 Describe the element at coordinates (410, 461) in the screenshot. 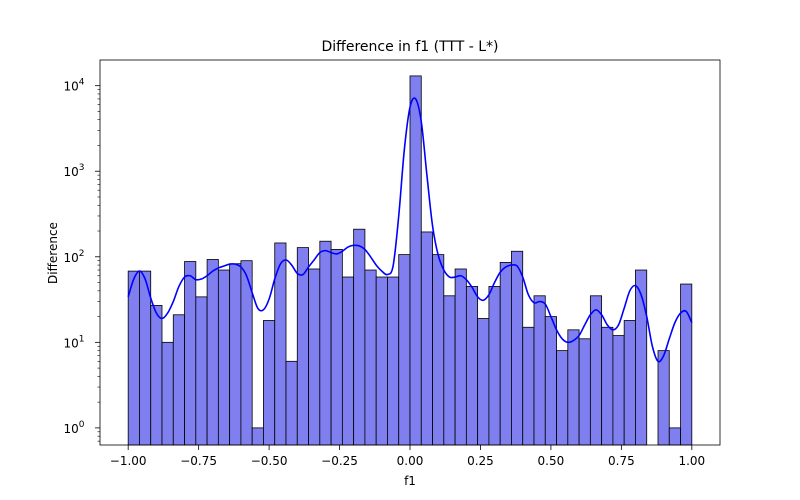

I see `x-tick-label: 0.00` at that location.